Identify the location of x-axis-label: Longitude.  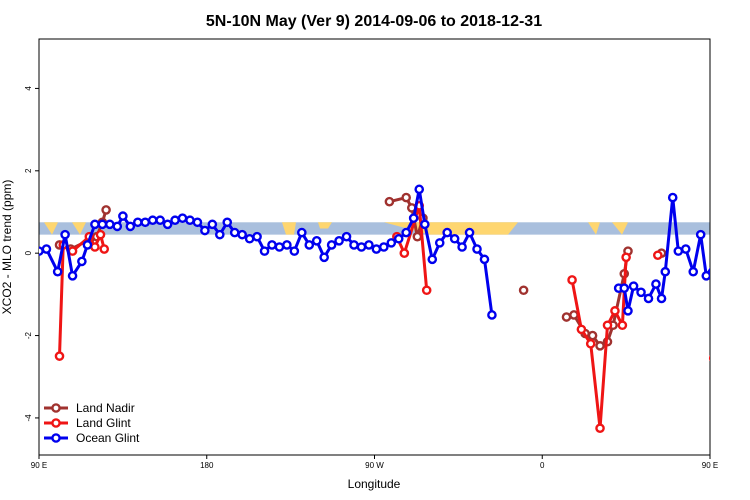
(374, 484).